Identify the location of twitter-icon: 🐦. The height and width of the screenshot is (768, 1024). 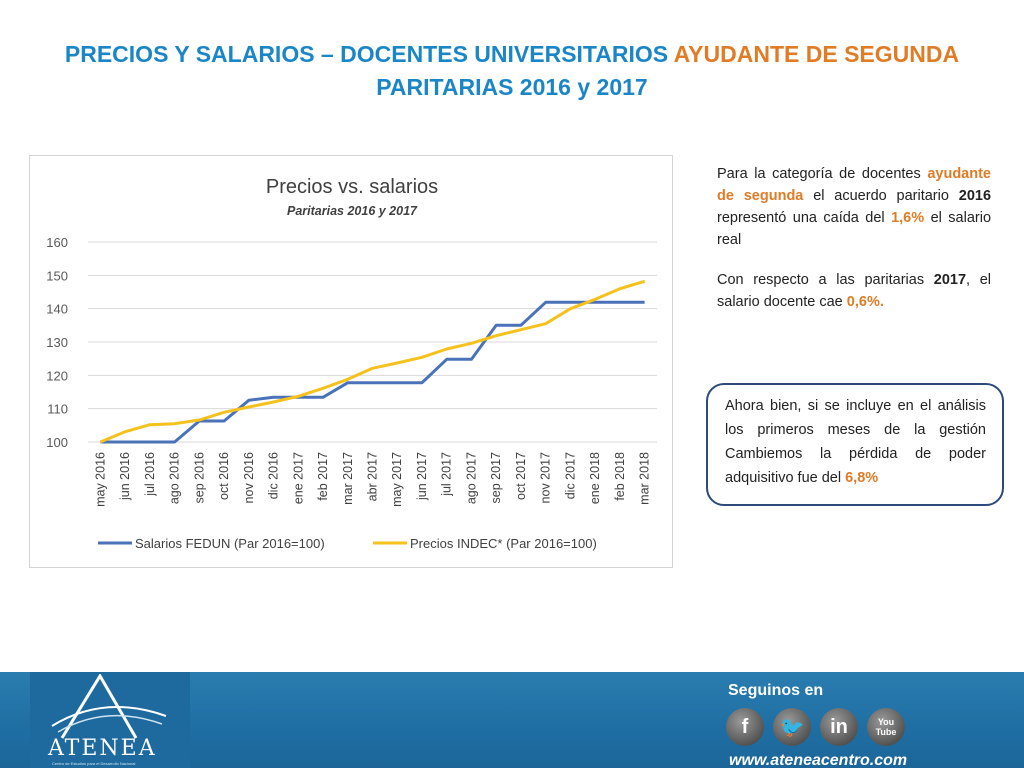
(792, 727).